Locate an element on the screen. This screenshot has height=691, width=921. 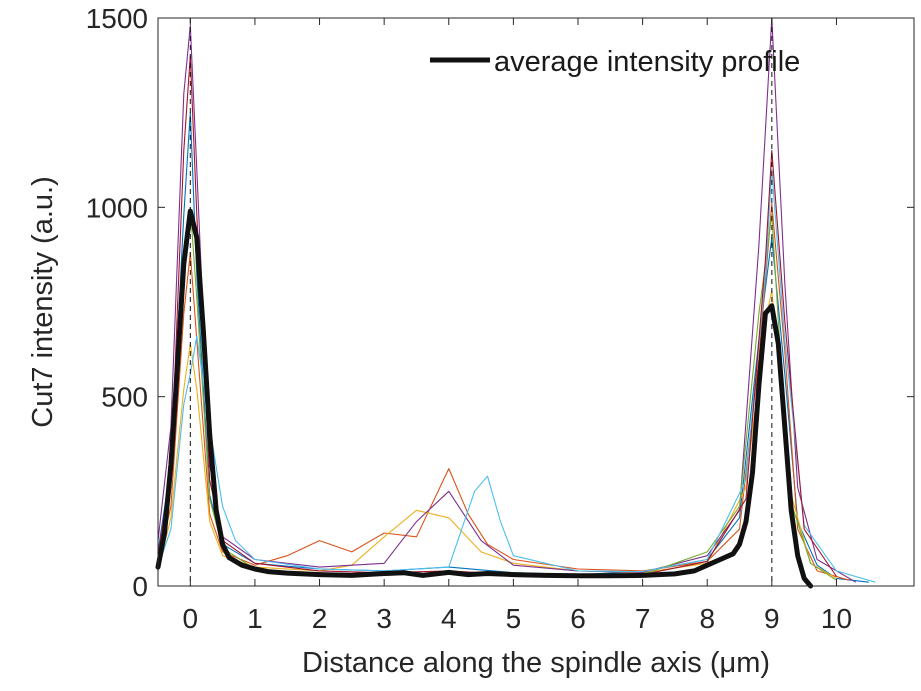
legend-entry-average-text: average intensity profile is located at coordinates (647, 62).